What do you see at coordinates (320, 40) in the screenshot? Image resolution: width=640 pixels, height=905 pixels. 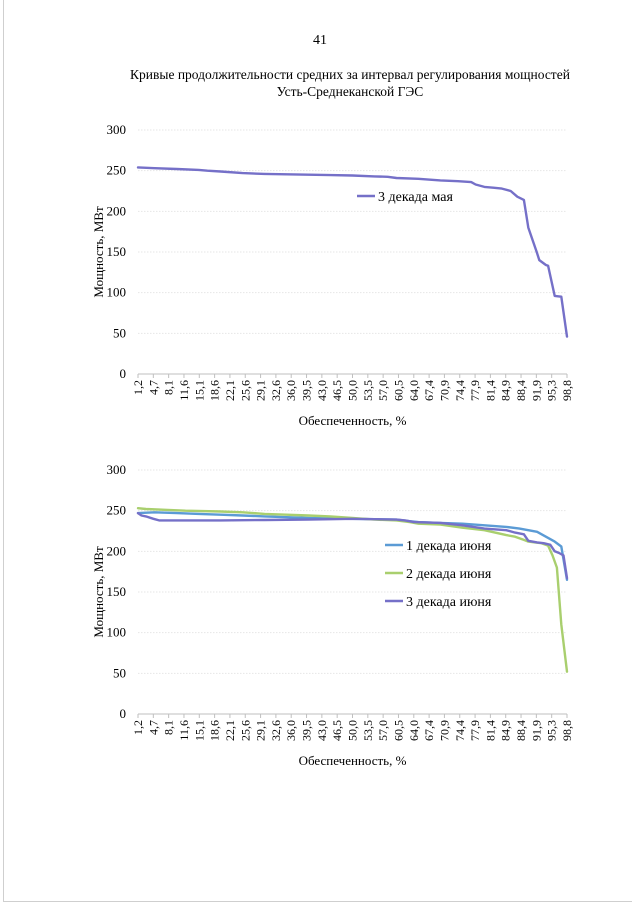 I see `page-number: 41` at bounding box center [320, 40].